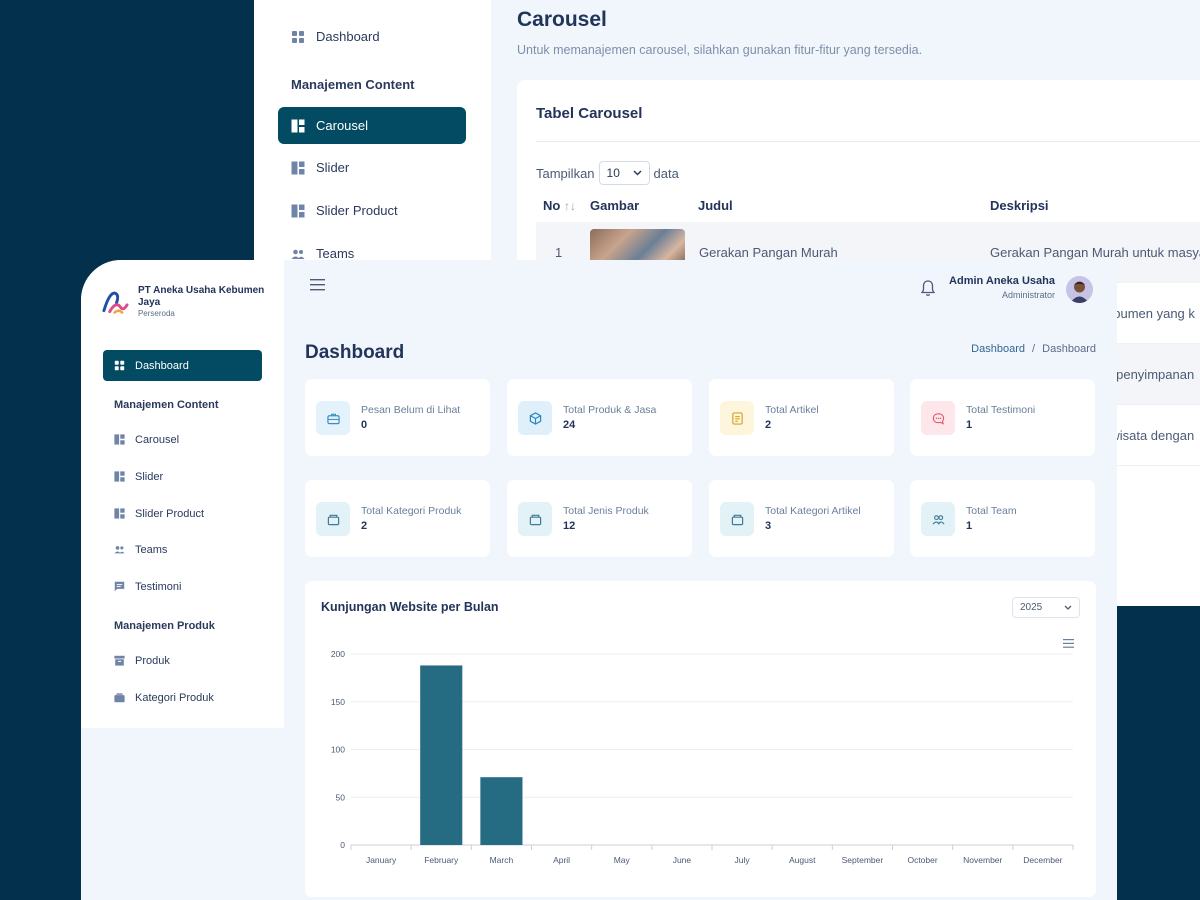 This screenshot has height=900, width=1200. What do you see at coordinates (666, 173) in the screenshot?
I see `page-length-suffix: data` at bounding box center [666, 173].